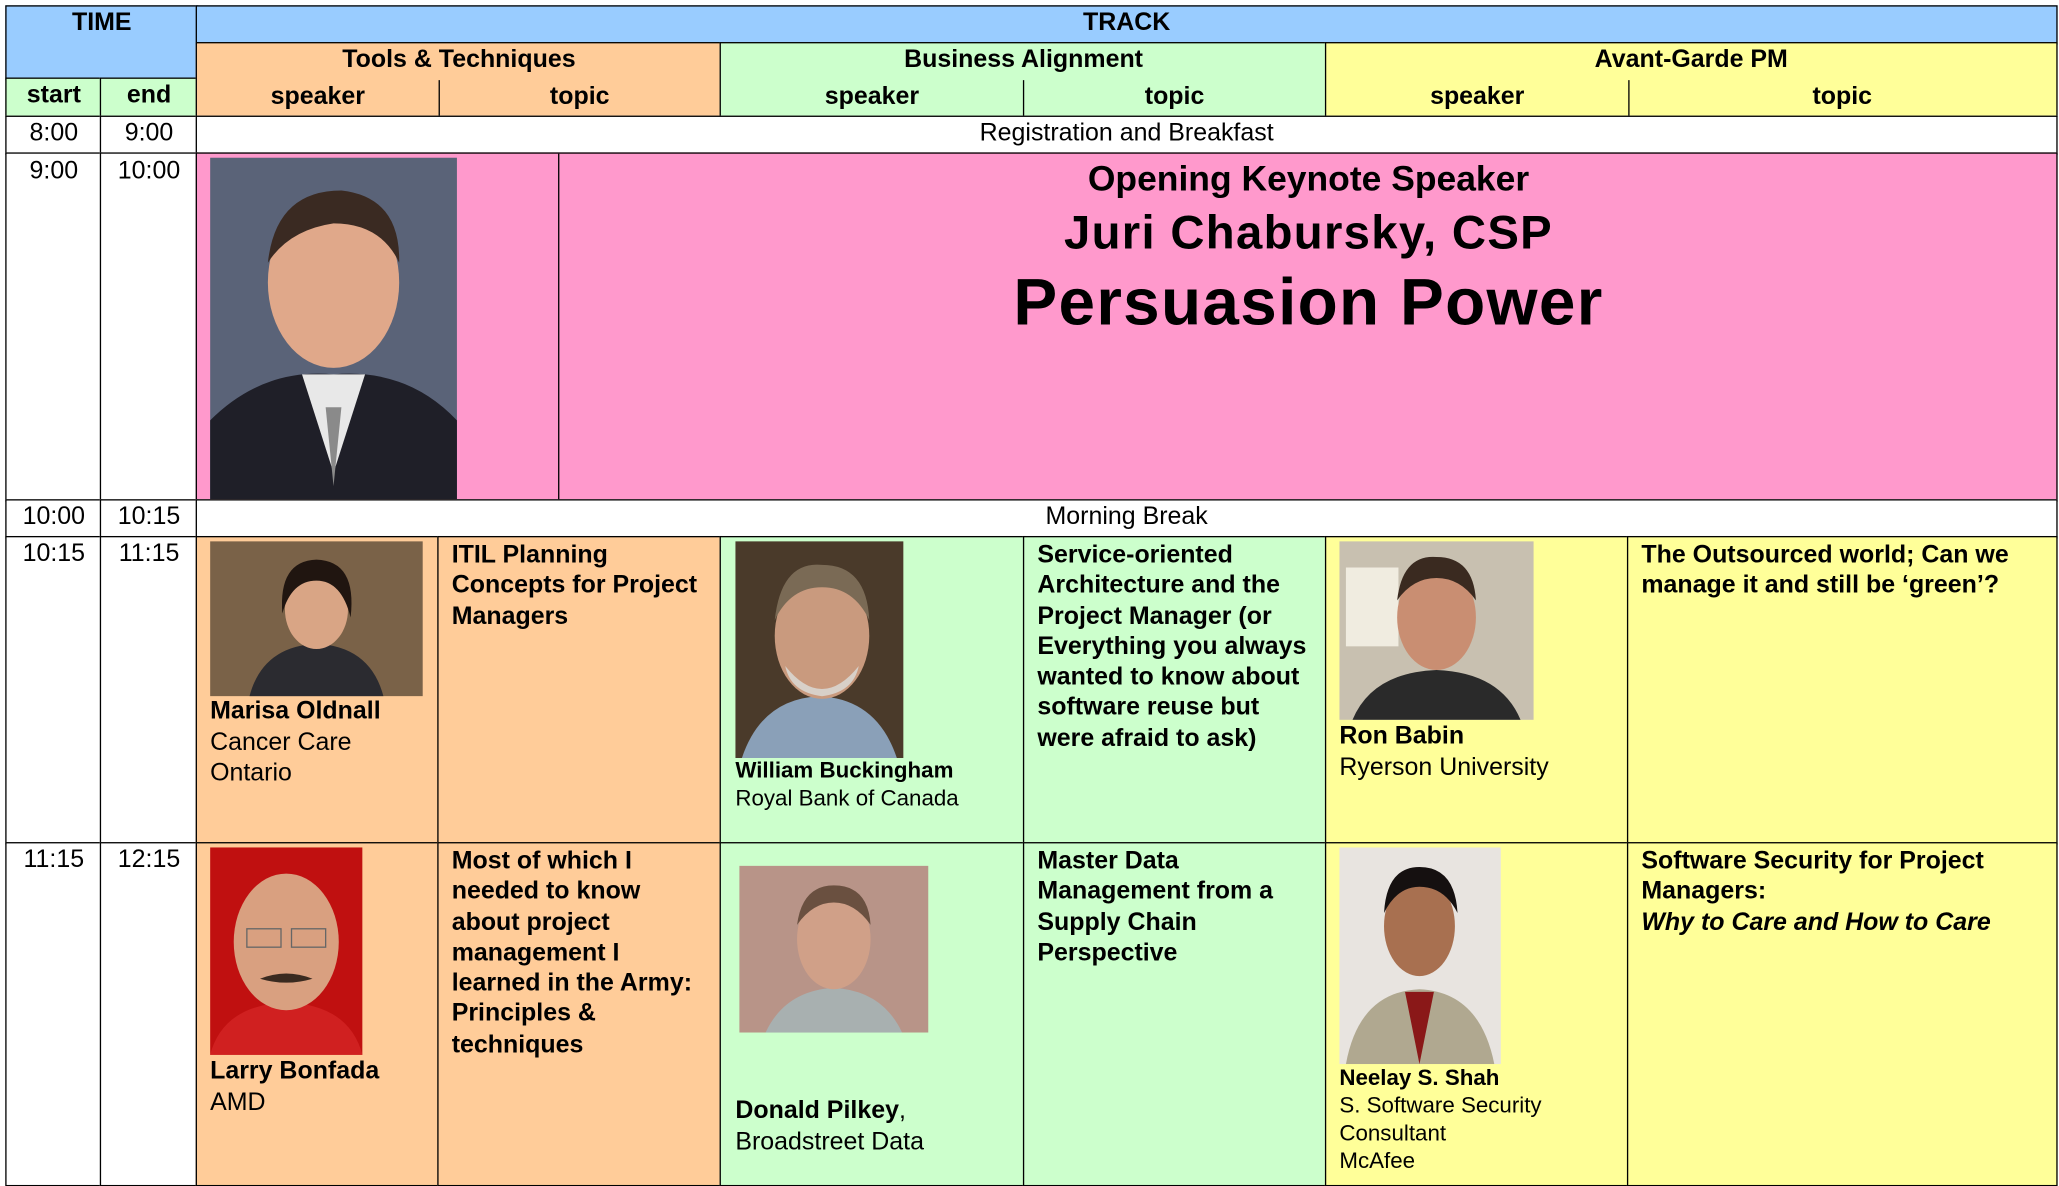 This screenshot has width=2059, height=1186. Describe the element at coordinates (101, 23) in the screenshot. I see `time-label: TIME` at that location.